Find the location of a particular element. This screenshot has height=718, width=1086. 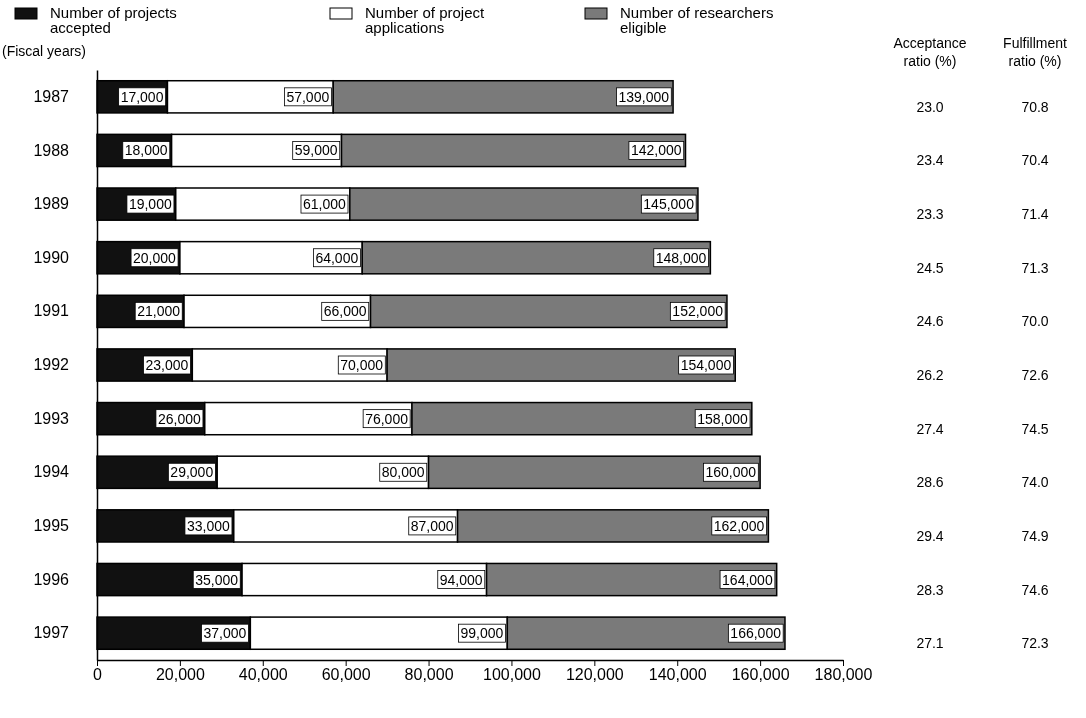

annotation: 59,000 is located at coordinates (316, 150).